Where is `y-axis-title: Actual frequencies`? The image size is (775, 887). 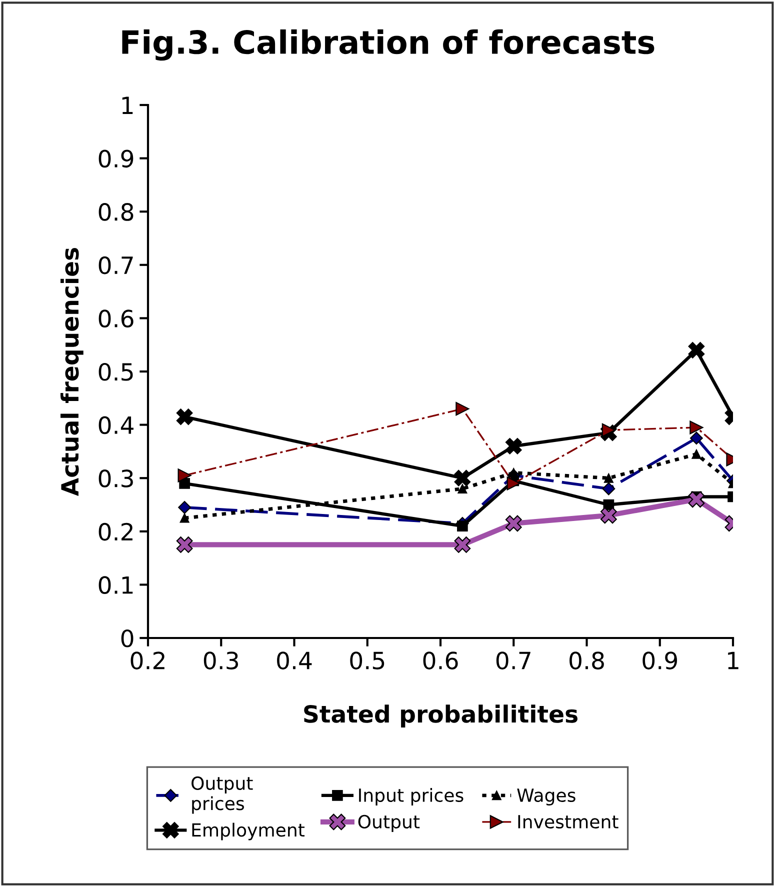 y-axis-title: Actual frequencies is located at coordinates (72, 372).